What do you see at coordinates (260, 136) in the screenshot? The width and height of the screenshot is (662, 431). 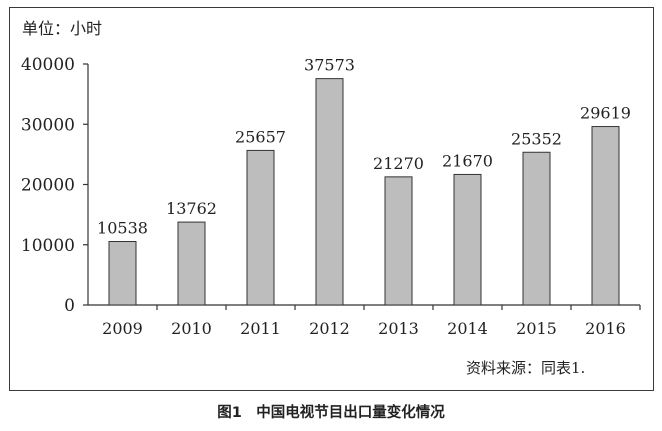 I see `data-label-2011: 25657` at bounding box center [260, 136].